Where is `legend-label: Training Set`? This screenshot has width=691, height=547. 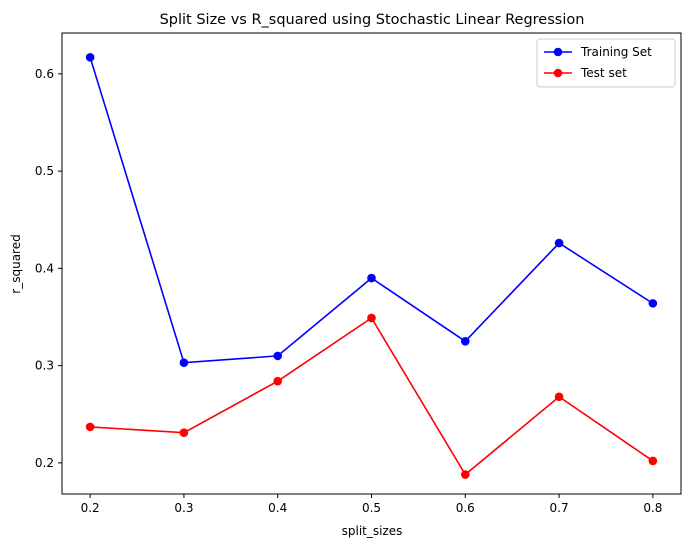
legend-label: Training Set is located at coordinates (616, 52).